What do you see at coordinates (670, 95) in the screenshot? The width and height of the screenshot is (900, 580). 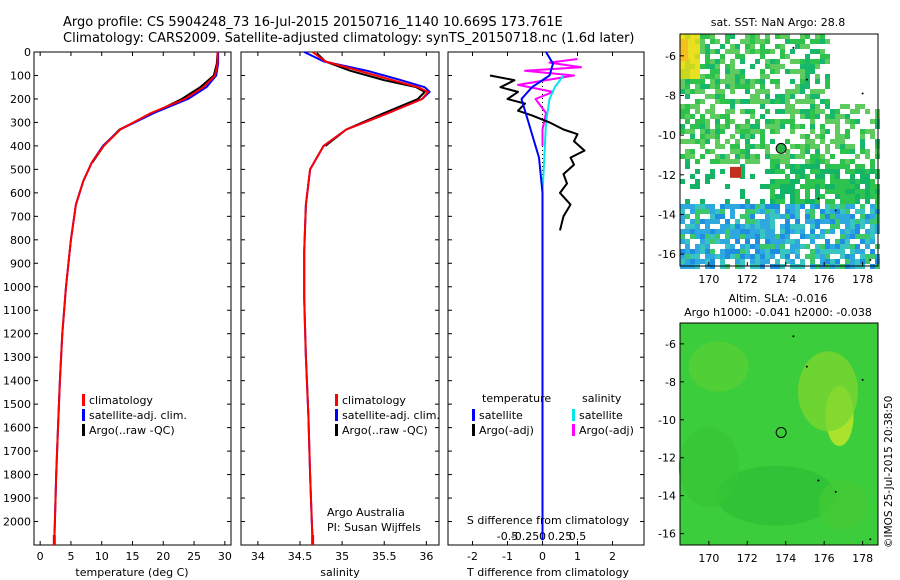 I see `map-y-tick-label: -8` at bounding box center [670, 95].